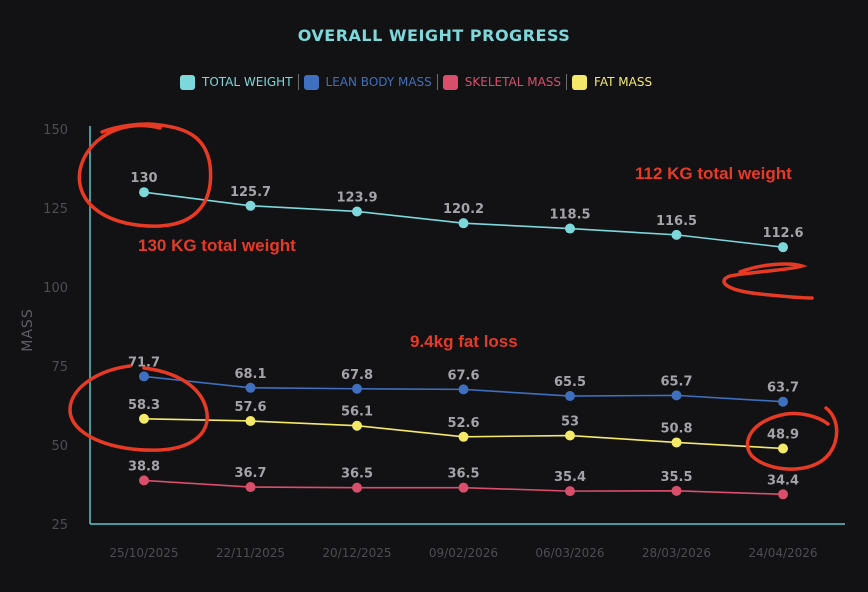 The width and height of the screenshot is (868, 592). I want to click on y-tick-label: 150, so click(55, 130).